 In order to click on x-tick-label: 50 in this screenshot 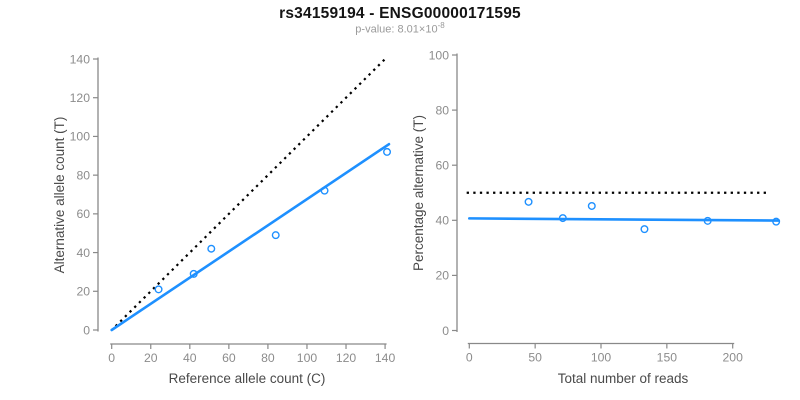, I will do `click(535, 358)`.